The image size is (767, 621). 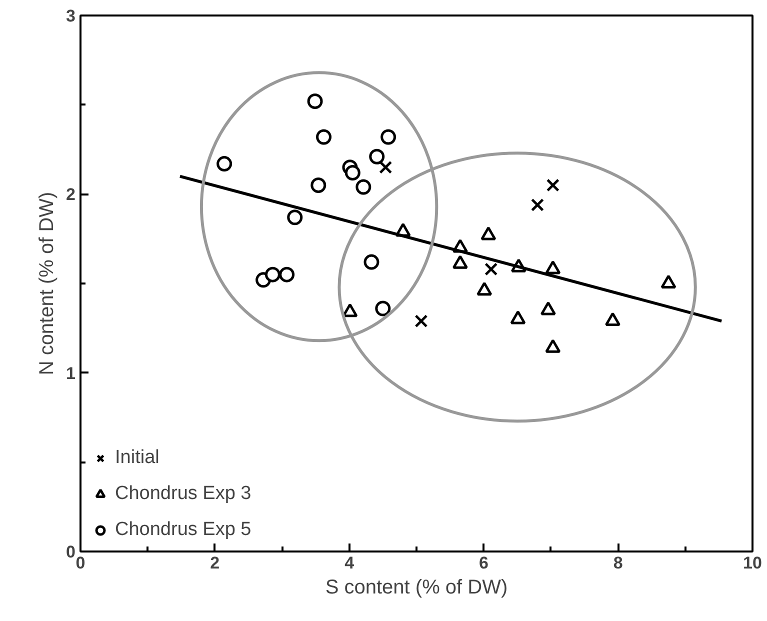 I want to click on x-tick-label: 8, so click(x=618, y=563).